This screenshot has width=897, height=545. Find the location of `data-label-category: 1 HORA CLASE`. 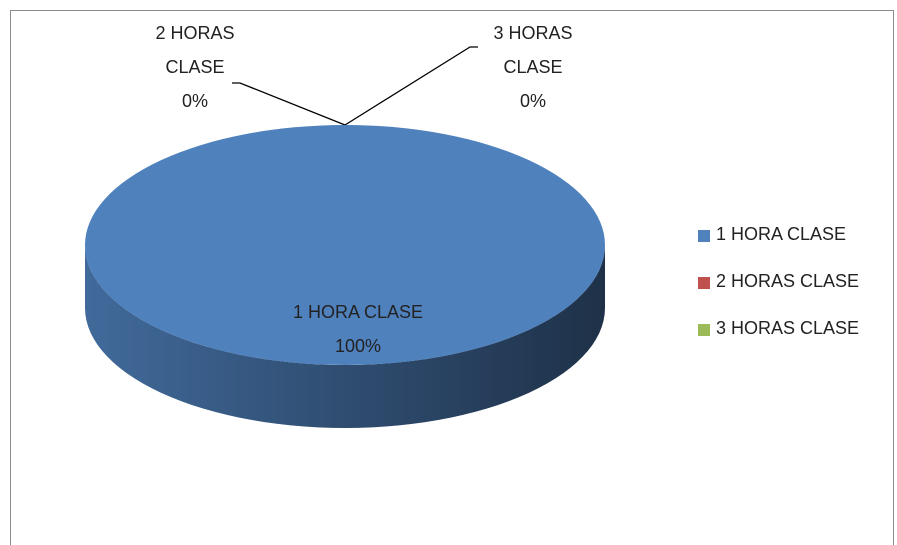

data-label-category: 1 HORA CLASE is located at coordinates (358, 312).